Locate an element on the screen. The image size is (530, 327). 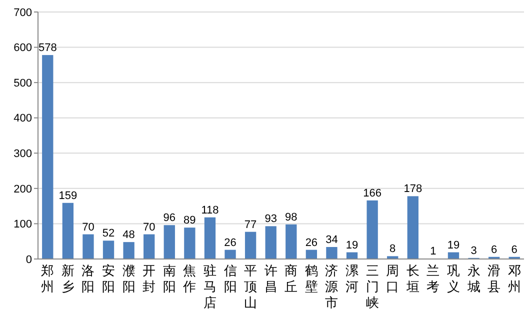
x-tick-label: 周口 is located at coordinates (393, 278).